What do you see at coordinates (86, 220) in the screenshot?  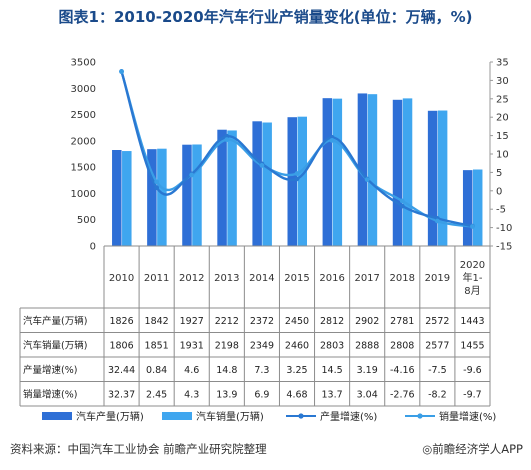 I see `left-axis-tick-label: 500` at bounding box center [86, 220].